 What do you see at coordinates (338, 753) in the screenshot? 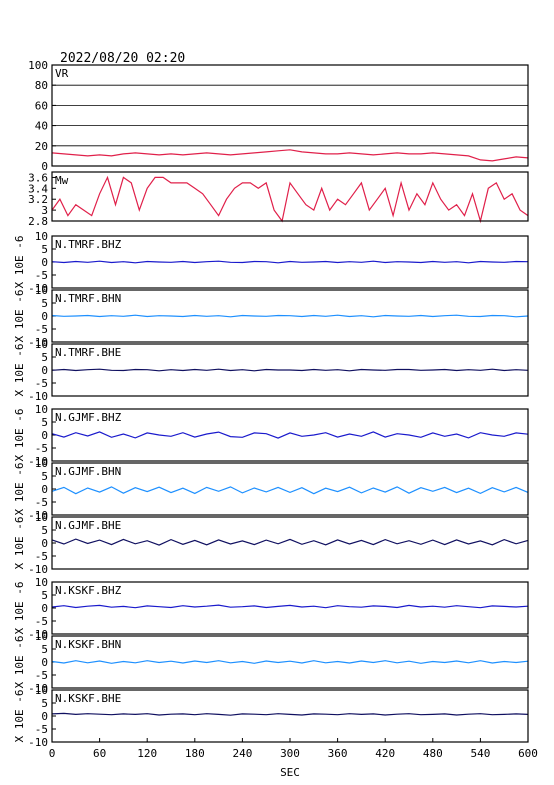
I see `x-tick-label: 360` at bounding box center [338, 753].